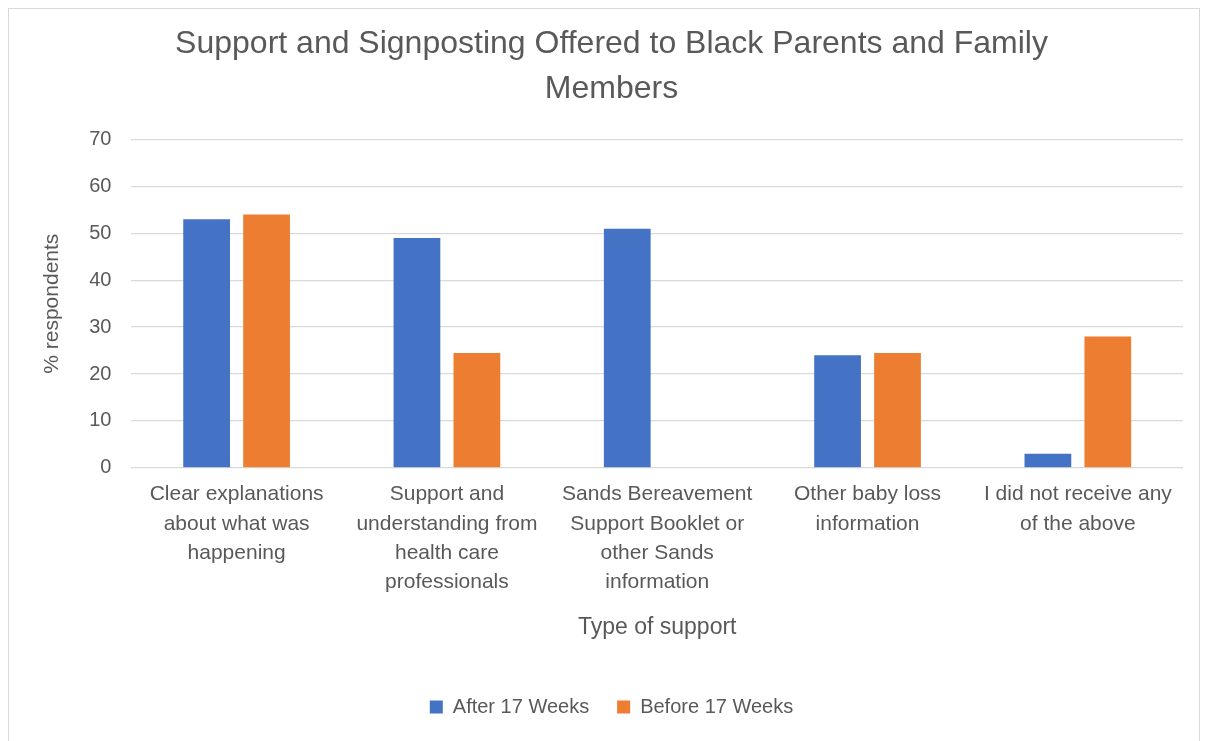 This screenshot has height=741, width=1209. What do you see at coordinates (51, 303) in the screenshot?
I see `y-axis-title: % respondents` at bounding box center [51, 303].